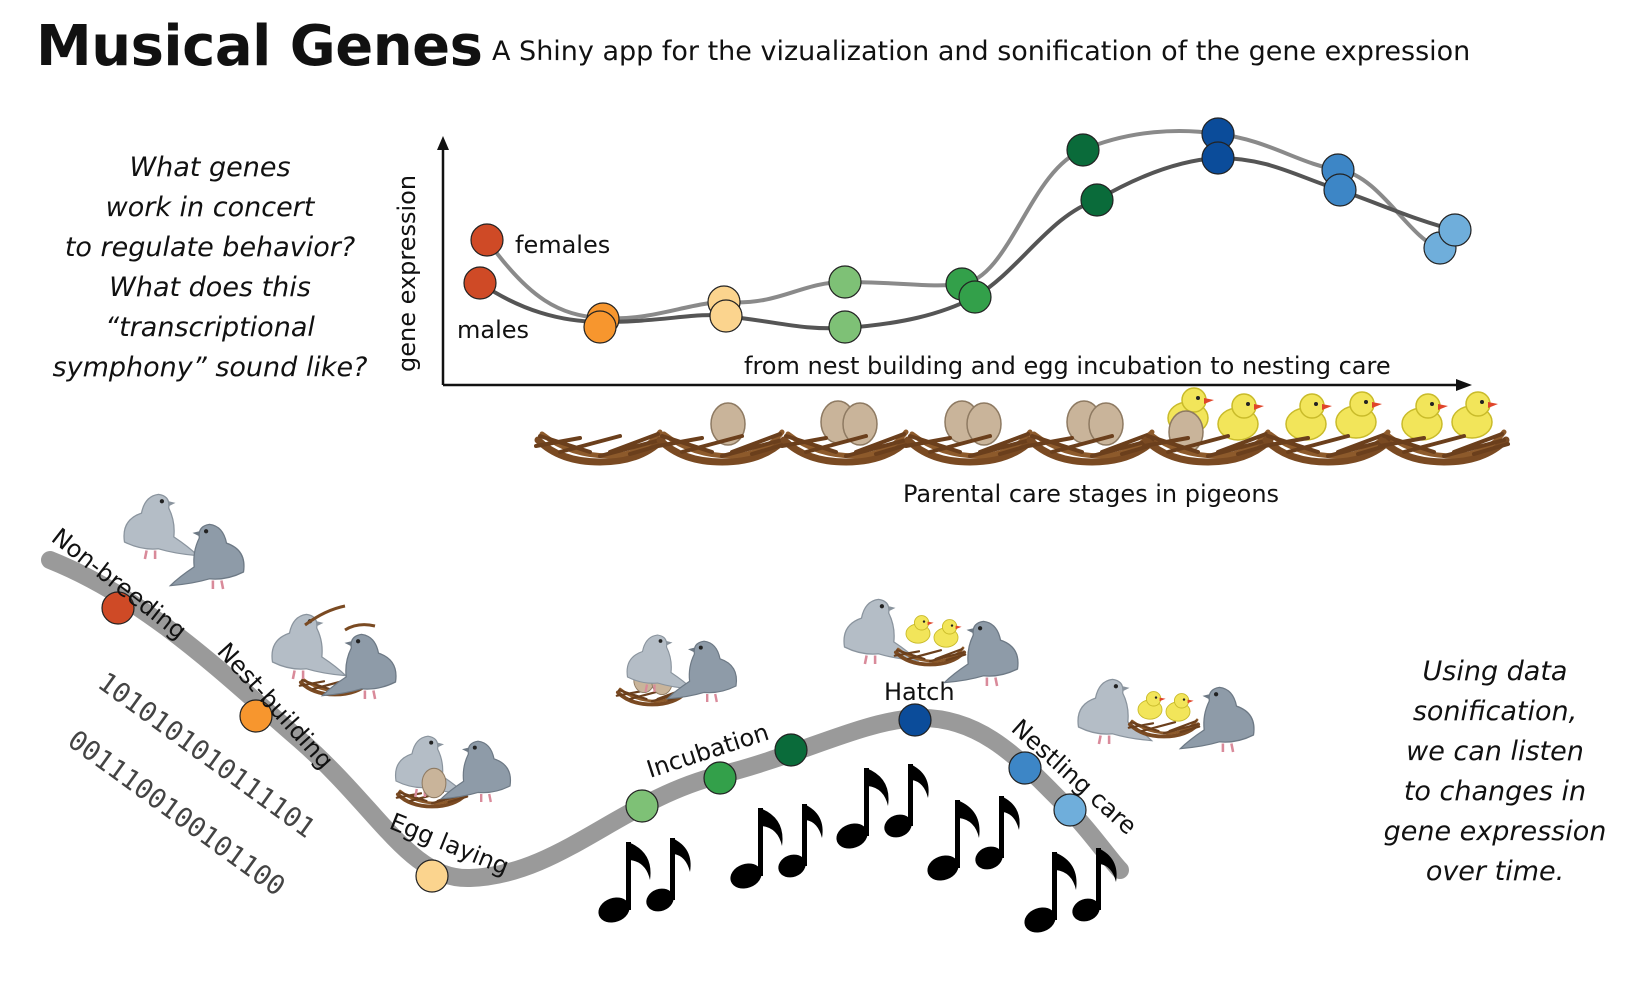  I want to click on nest-row: Parental care stages in pigeons, so click(1022, 447).